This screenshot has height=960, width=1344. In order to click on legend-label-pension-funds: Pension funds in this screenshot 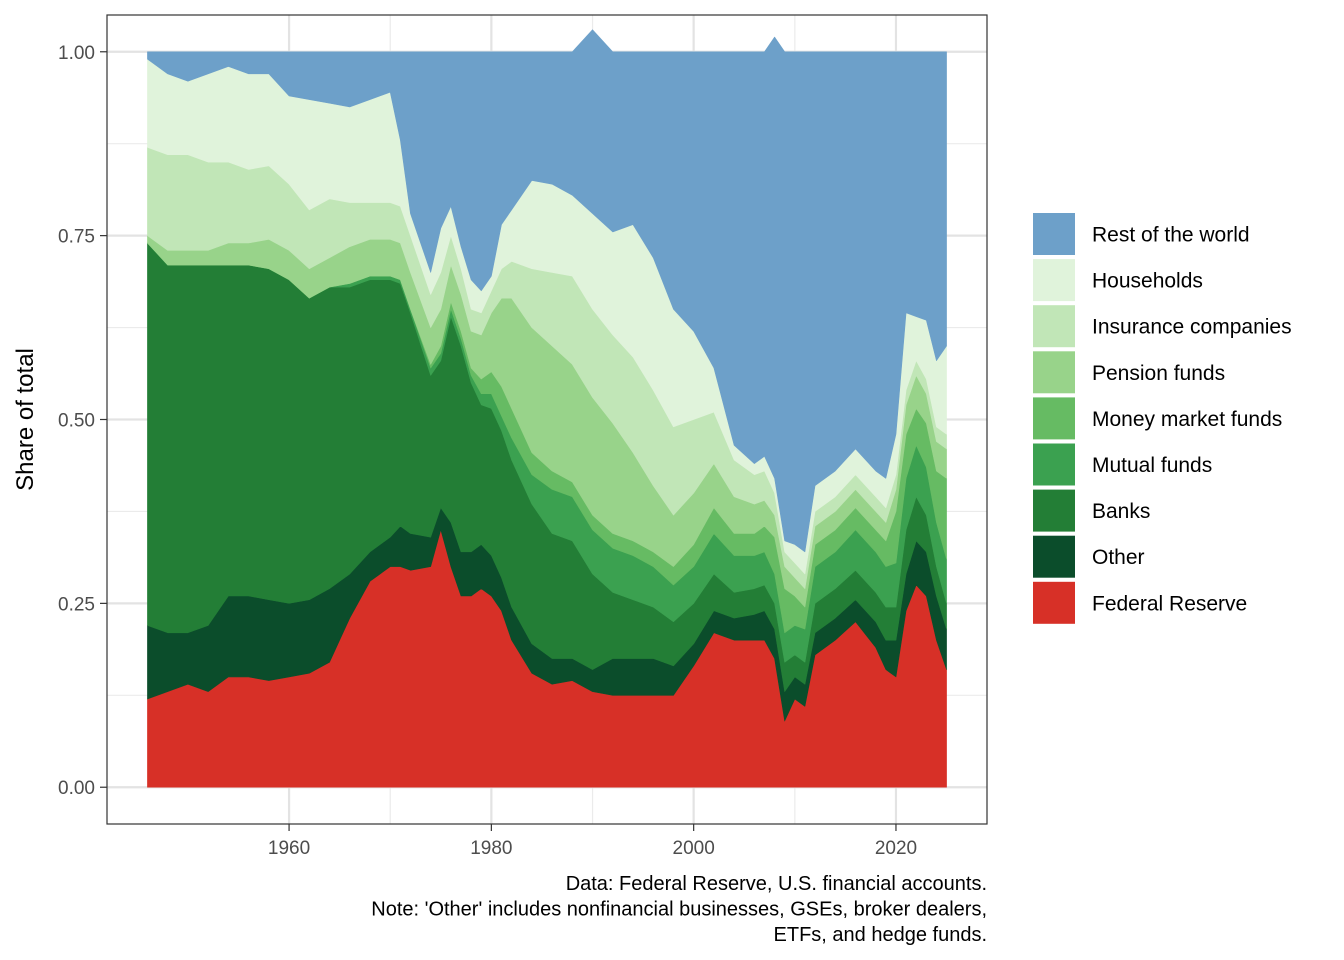, I will do `click(1158, 373)`.